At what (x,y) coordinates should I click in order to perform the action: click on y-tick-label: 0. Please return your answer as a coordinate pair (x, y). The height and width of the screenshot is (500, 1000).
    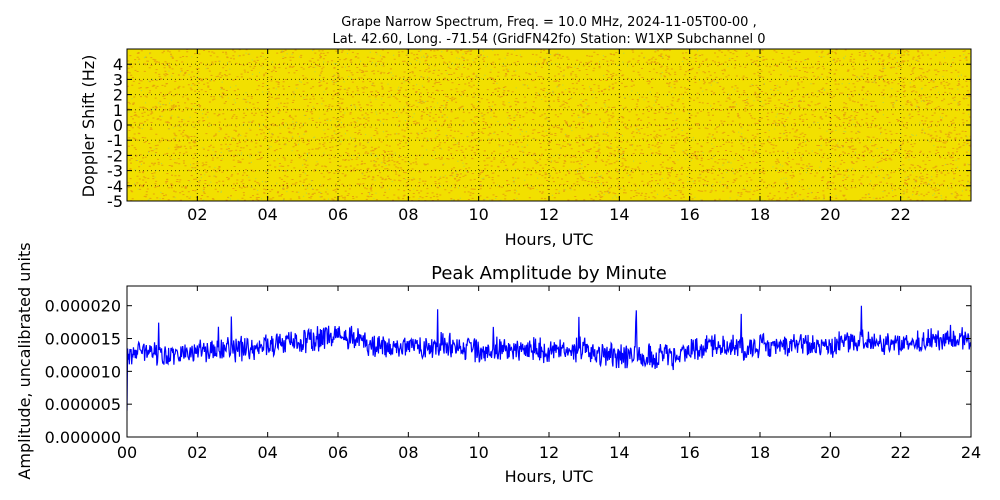
    Looking at the image, I should click on (118, 125).